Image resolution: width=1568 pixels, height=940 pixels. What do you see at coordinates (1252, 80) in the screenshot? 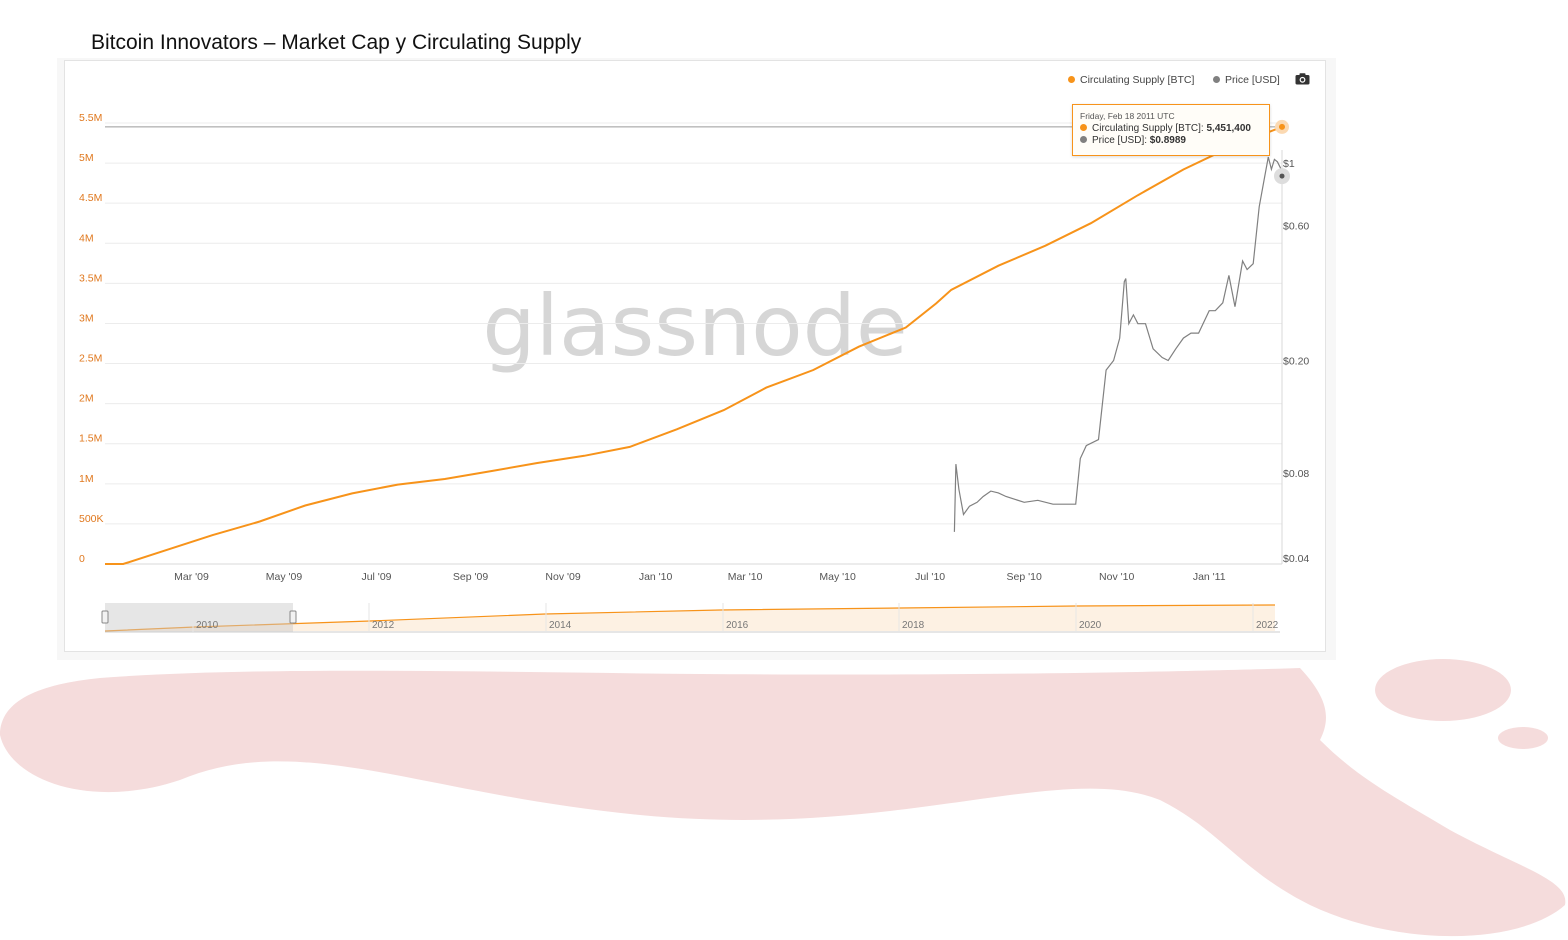
I see `legend-price-label: Price [USD]` at bounding box center [1252, 80].